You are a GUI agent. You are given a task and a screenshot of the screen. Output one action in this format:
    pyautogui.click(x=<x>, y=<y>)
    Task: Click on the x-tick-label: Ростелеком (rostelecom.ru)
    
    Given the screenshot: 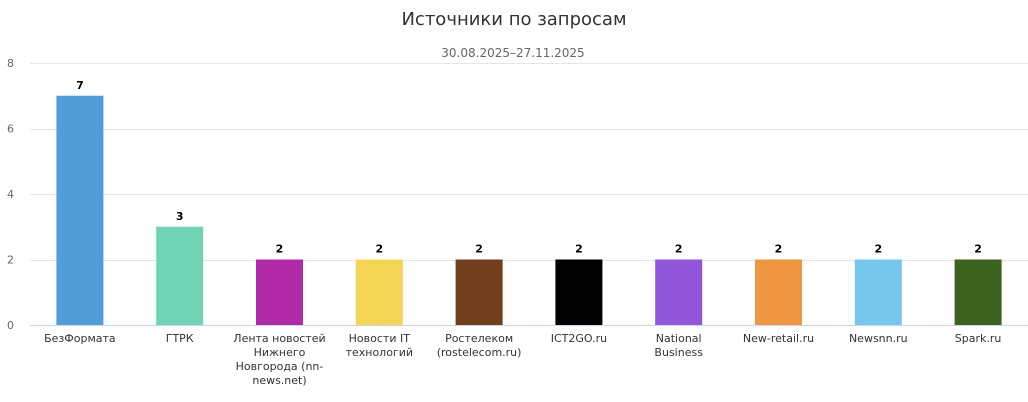 What is the action you would take?
    pyautogui.click(x=479, y=345)
    